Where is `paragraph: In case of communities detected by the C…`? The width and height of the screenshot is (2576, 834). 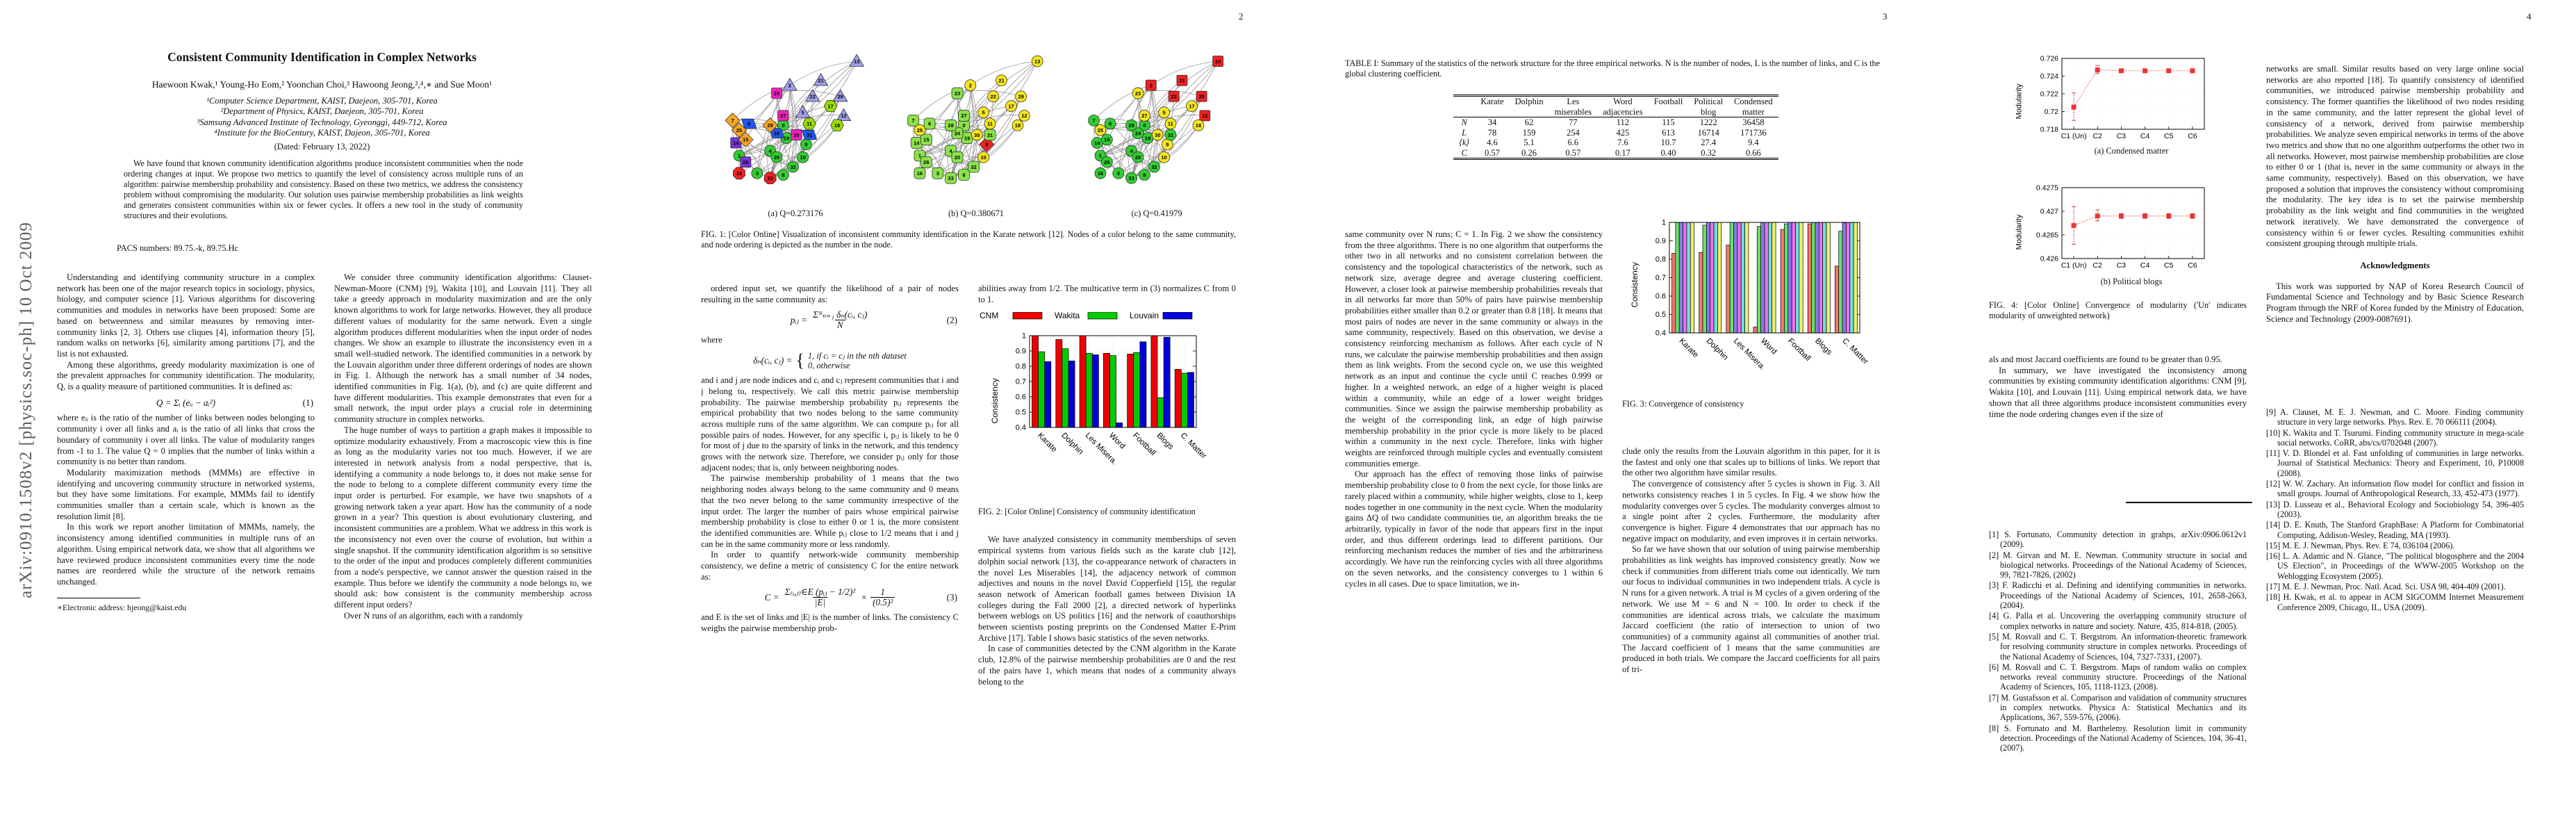 paragraph: In case of communities detected by the C… is located at coordinates (1107, 665).